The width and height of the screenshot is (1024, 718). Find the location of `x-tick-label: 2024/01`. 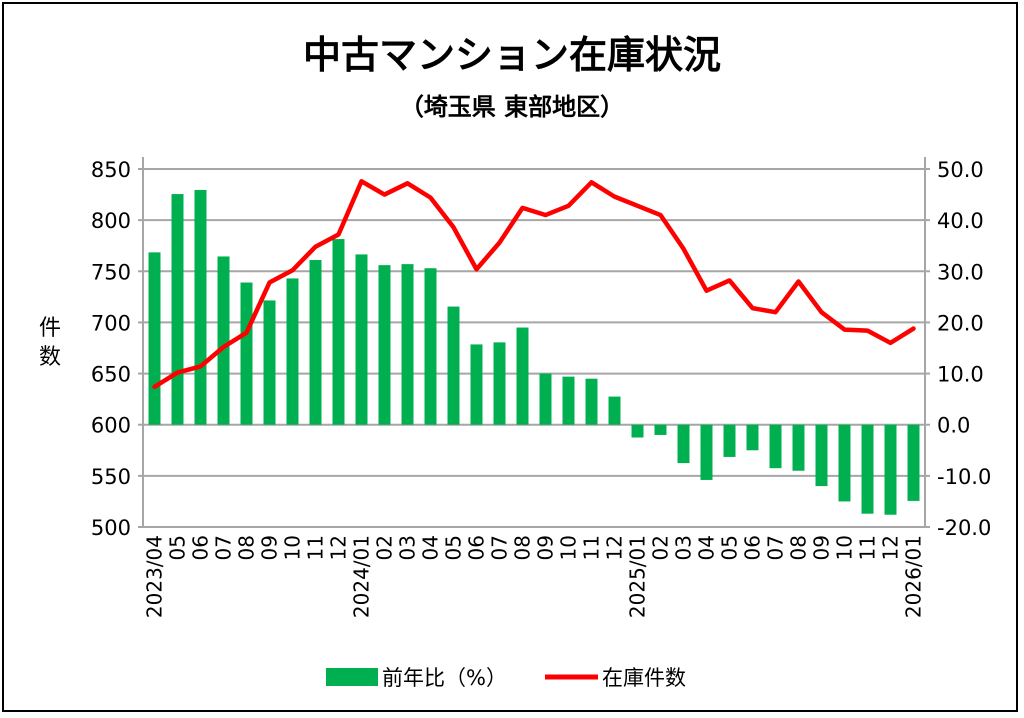

x-tick-label: 2024/01 is located at coordinates (362, 576).